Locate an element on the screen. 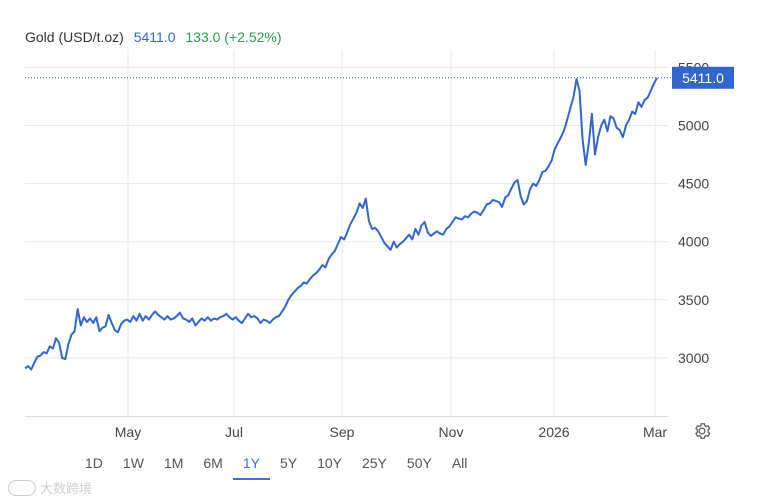 The height and width of the screenshot is (502, 759). chart-header: Gold (USD/t.oz) 5411.0 133.0 (+2.52%) is located at coordinates (156, 37).